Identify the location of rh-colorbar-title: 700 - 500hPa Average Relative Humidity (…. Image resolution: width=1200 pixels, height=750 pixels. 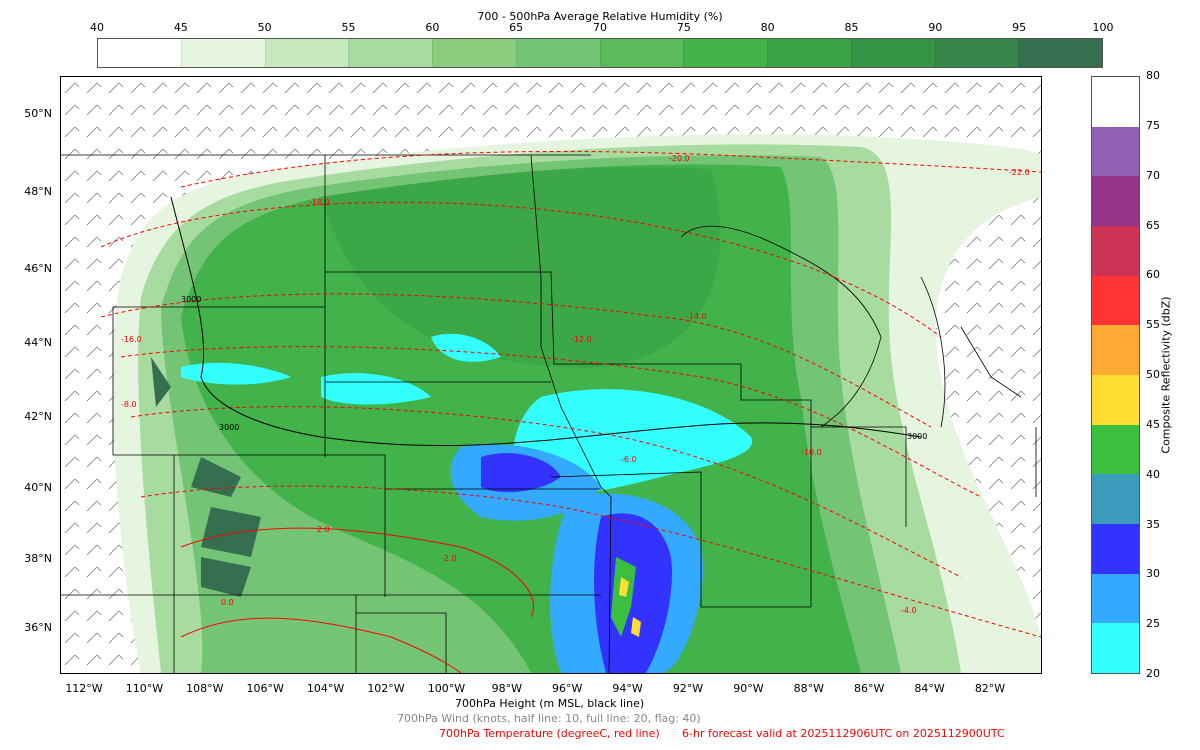
(600, 16).